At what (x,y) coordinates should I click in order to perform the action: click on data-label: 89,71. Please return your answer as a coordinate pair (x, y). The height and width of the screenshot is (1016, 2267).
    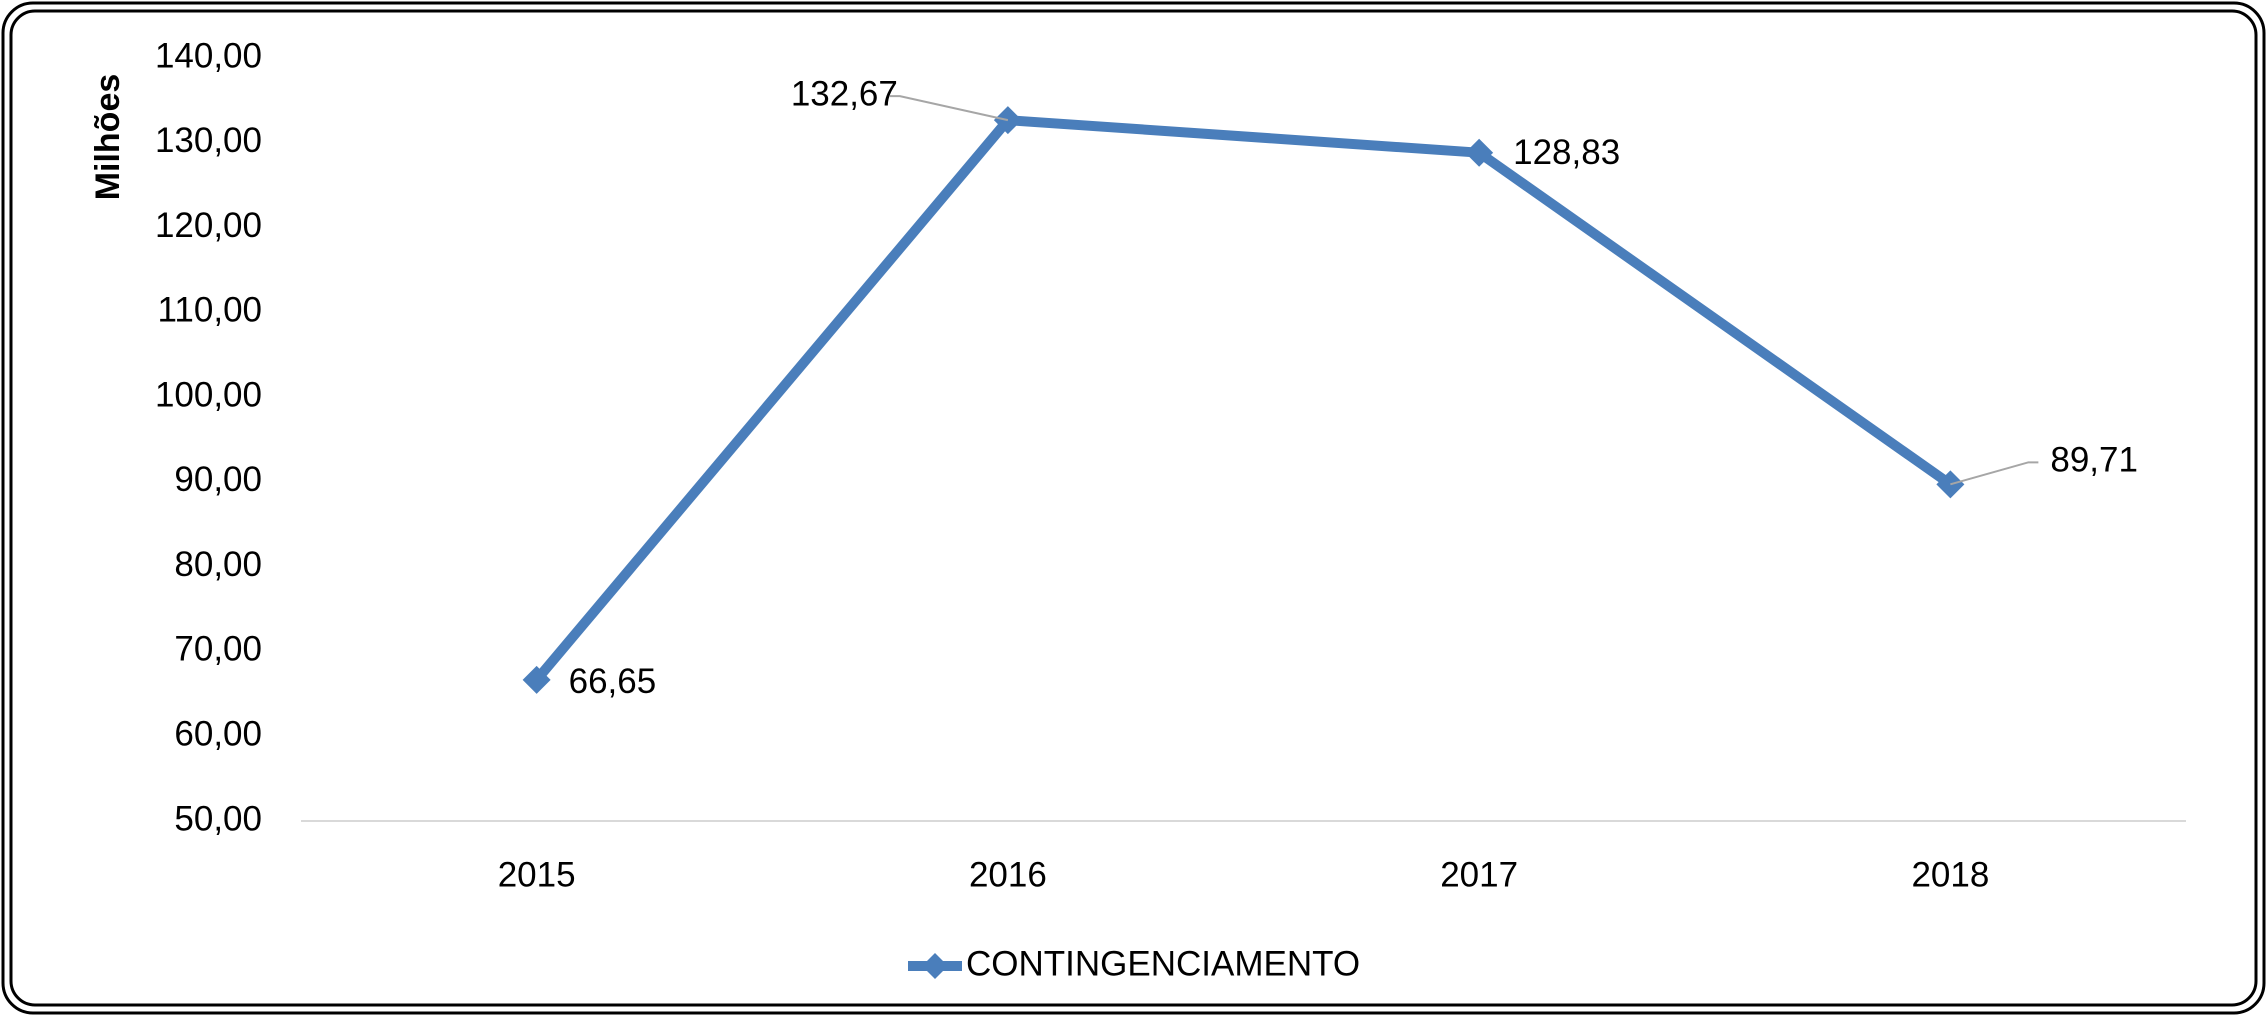
    Looking at the image, I should click on (2094, 460).